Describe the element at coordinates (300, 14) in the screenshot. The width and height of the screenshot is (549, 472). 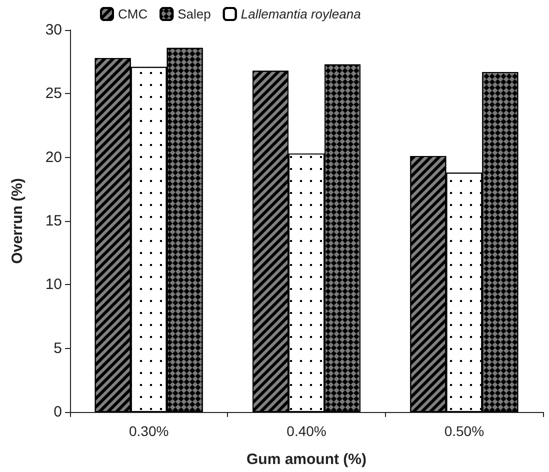
I see `legend-label: Lallemantia royleana` at that location.